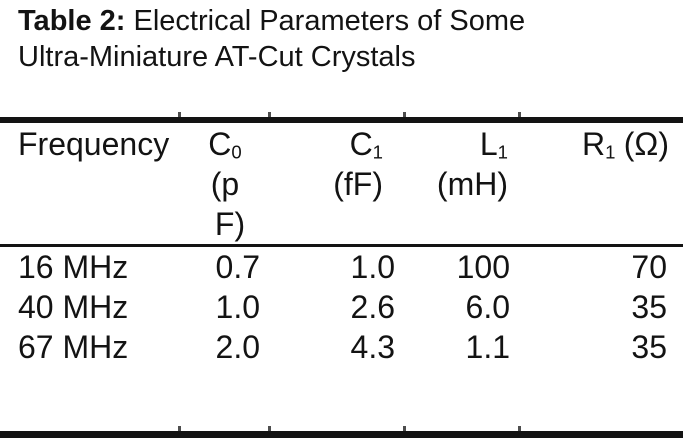 This screenshot has height=441, width=683. What do you see at coordinates (73, 307) in the screenshot?
I see `cell-frequency: 40 MHz` at bounding box center [73, 307].